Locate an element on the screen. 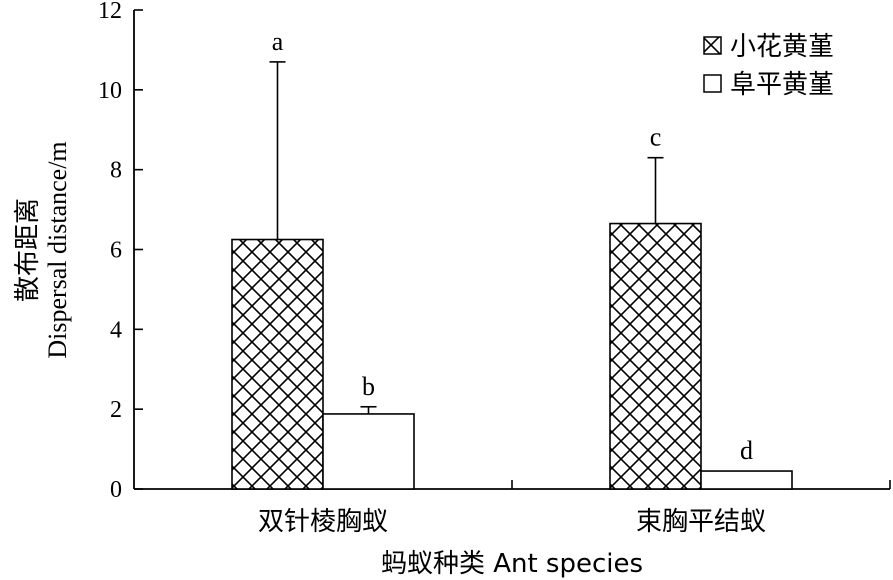  legend-label-series-2: 阜平黄堇 is located at coordinates (782, 85).